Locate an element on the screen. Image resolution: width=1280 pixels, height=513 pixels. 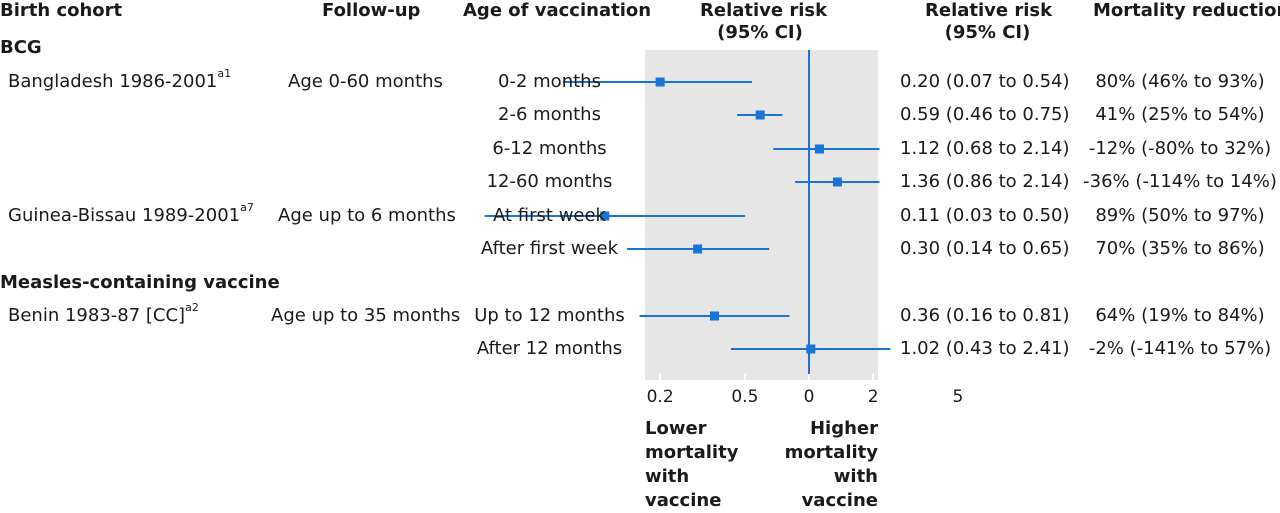
age-of-vaccination: 2-6 months is located at coordinates (549, 114).